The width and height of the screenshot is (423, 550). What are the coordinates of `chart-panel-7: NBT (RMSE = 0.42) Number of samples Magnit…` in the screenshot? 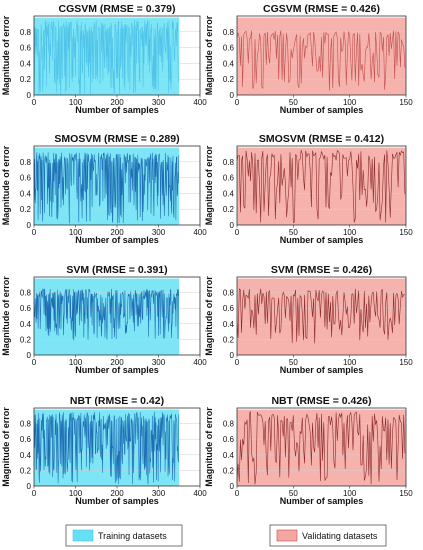 It's located at (104, 450).